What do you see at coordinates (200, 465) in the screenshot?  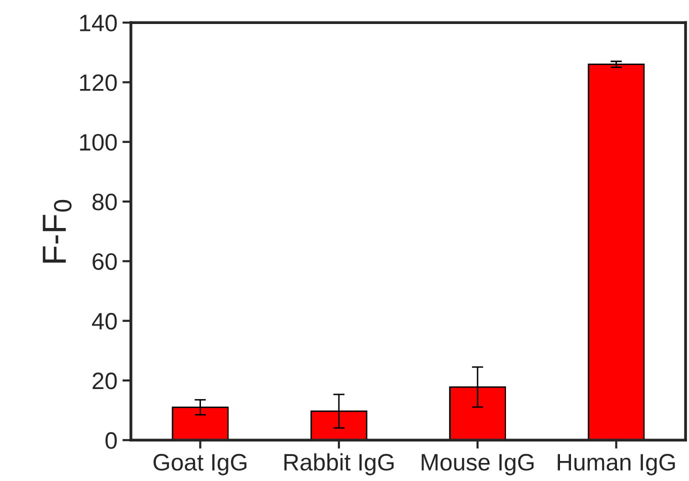 I see `x-tick-label: Goat IgG` at bounding box center [200, 465].